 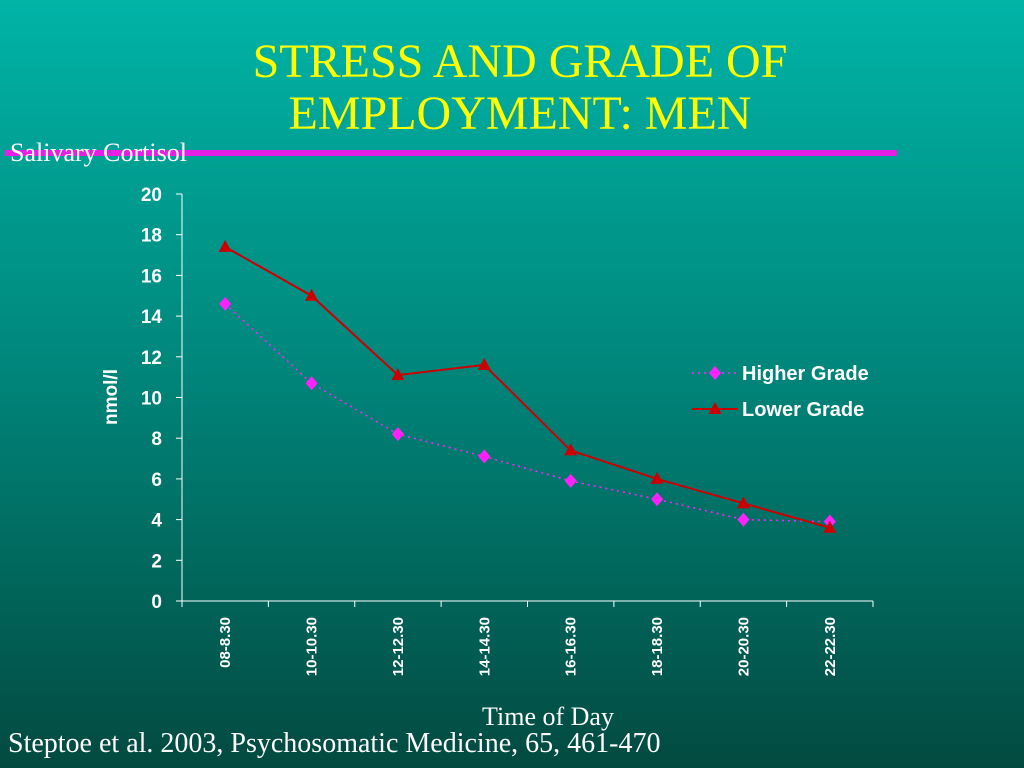 I want to click on x-tick-label: 18-18.30, so click(x=657, y=646).